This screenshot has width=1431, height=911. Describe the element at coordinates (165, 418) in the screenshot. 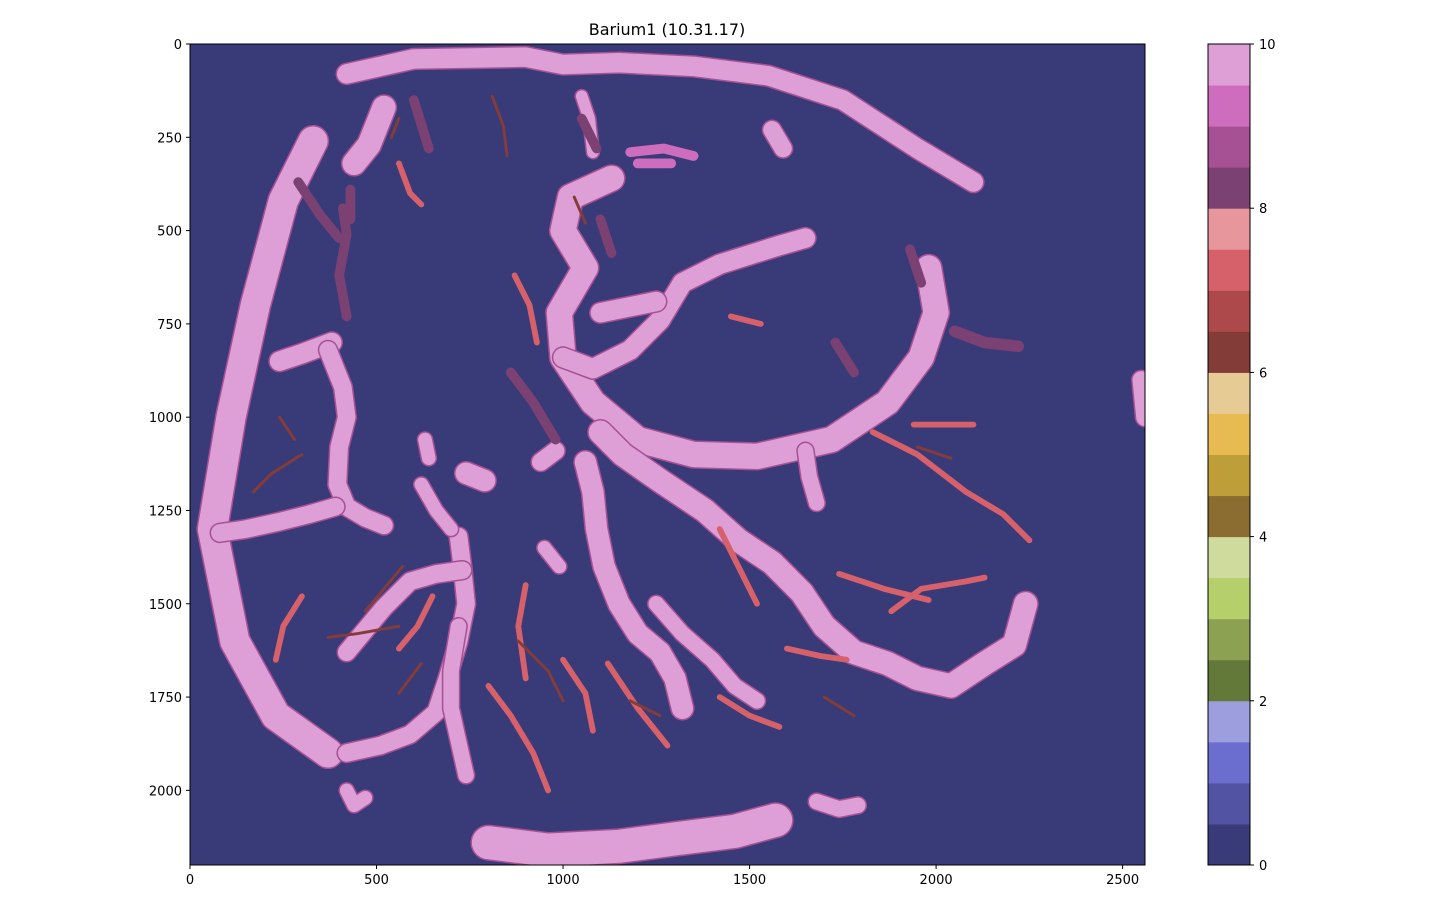

I see `y-tick-label: 1000` at that location.